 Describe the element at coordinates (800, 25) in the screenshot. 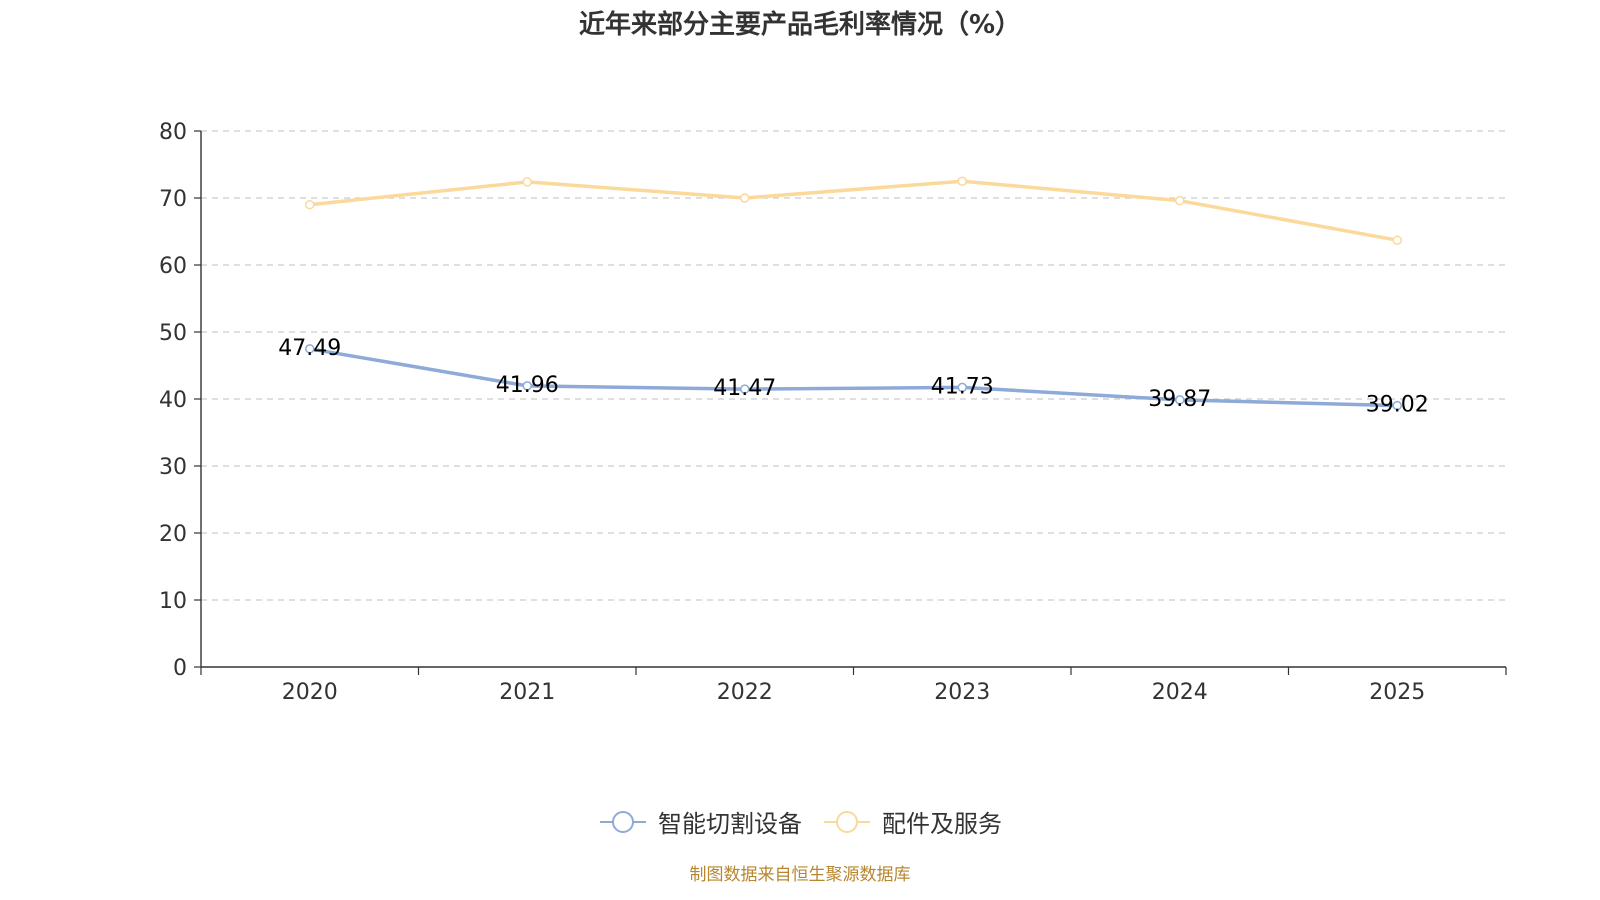

I see `chart-title: 近年来部分主要产品毛利率情况（%）` at that location.